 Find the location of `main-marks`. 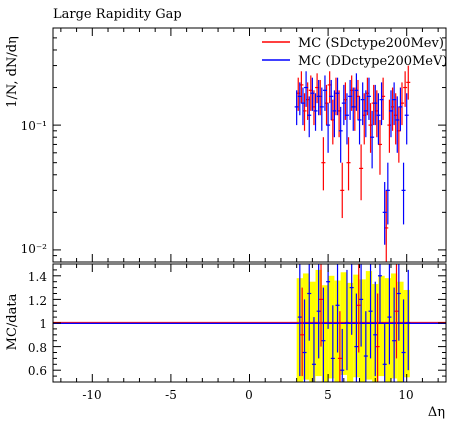

main-marks is located at coordinates (352, 163).